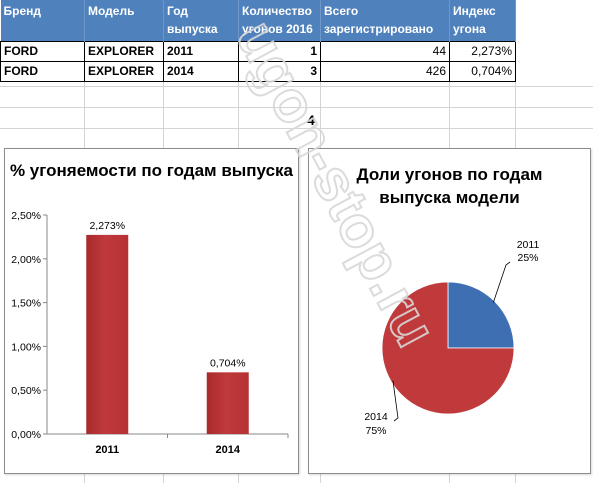 The image size is (593, 483). What do you see at coordinates (26, 347) in the screenshot?
I see `y-tick-label: 1,00%` at bounding box center [26, 347].